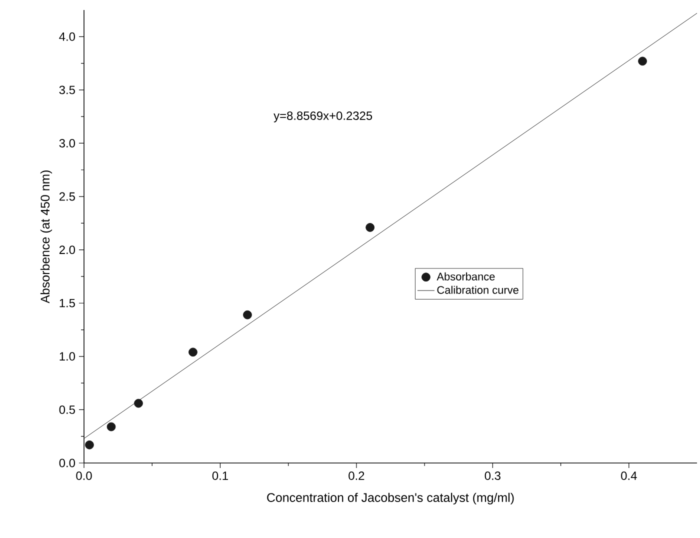 The height and width of the screenshot is (538, 700). I want to click on legend-label: Absorbance, so click(465, 276).